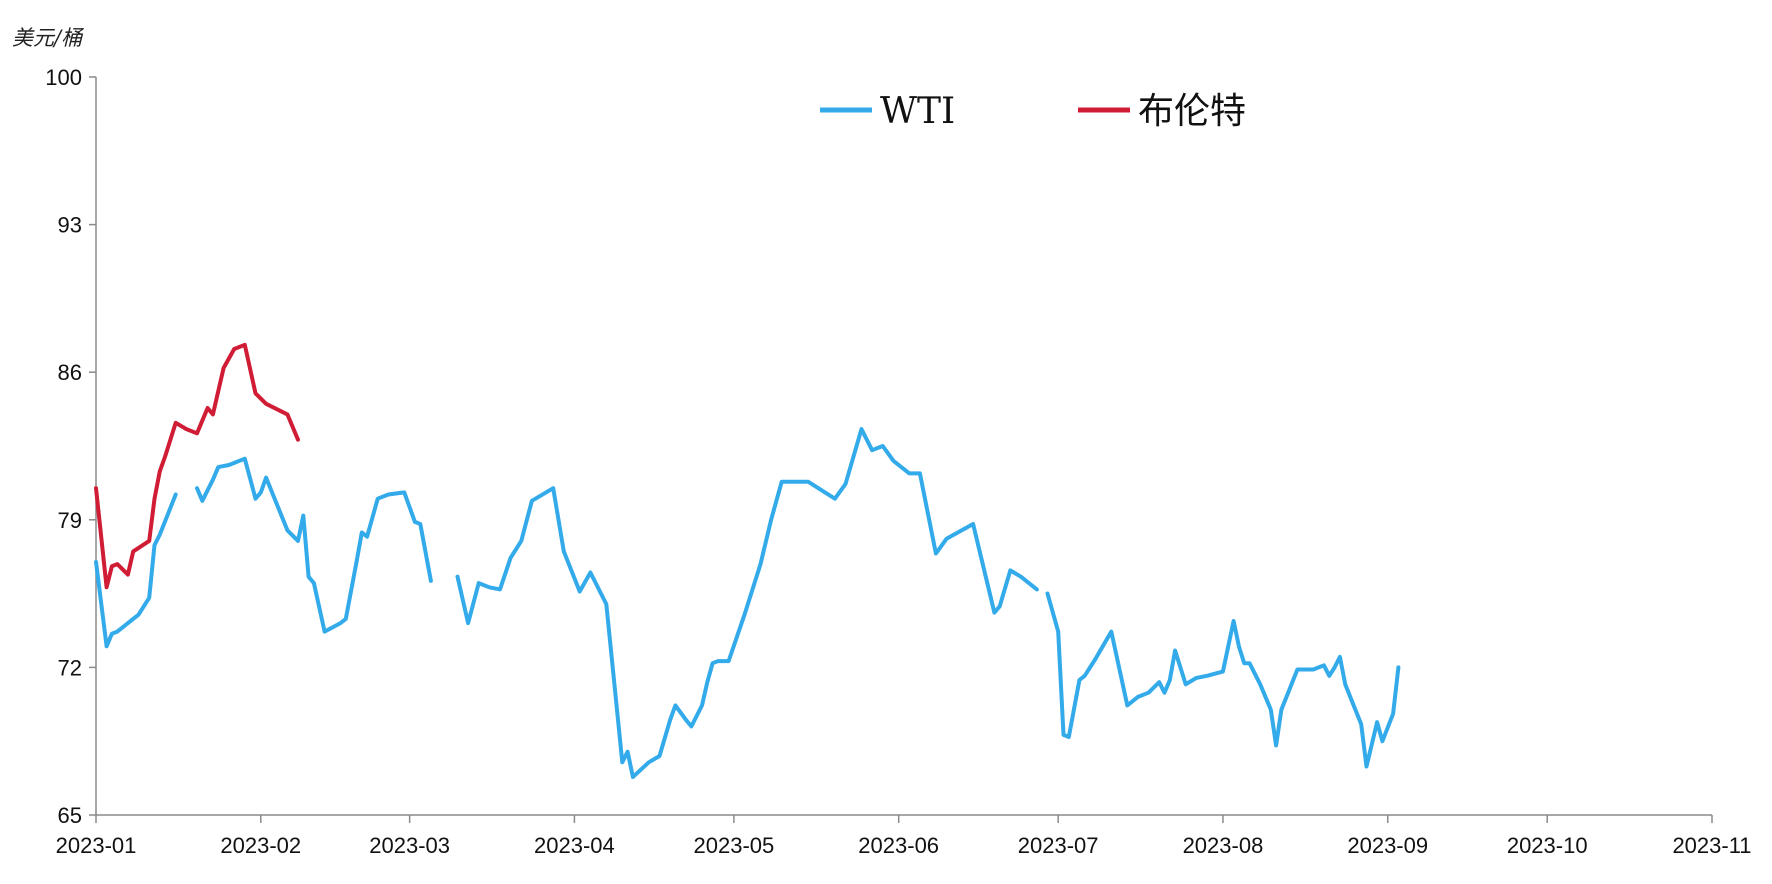 The height and width of the screenshot is (884, 1772). Describe the element at coordinates (70, 520) in the screenshot. I see `y-tick-label: 79` at that location.